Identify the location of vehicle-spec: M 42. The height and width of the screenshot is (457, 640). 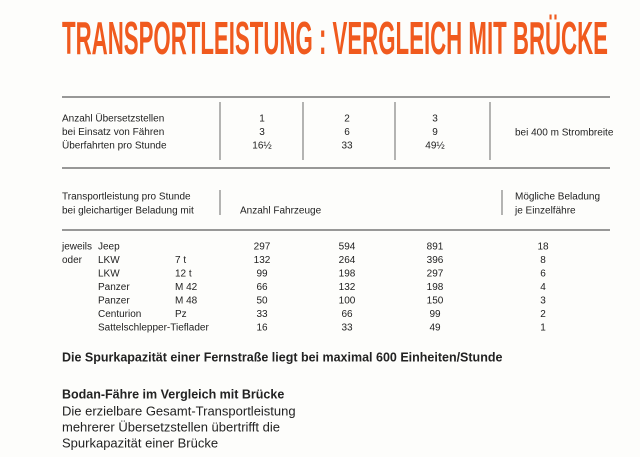
(186, 287).